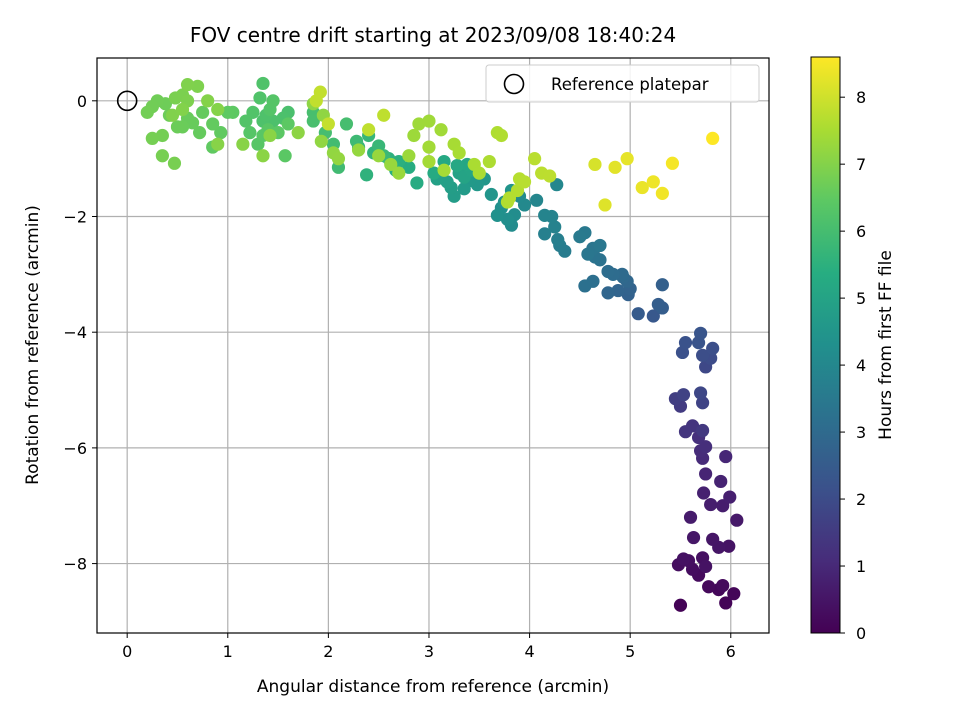  What do you see at coordinates (514, 84) in the screenshot?
I see `legend-marker` at bounding box center [514, 84].